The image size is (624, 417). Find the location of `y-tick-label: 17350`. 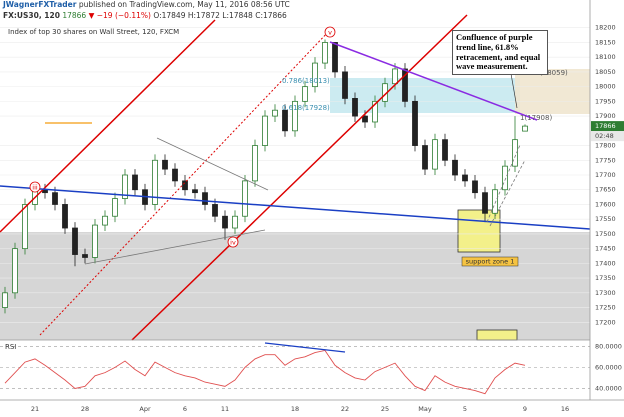

y-tick-label: 17350 is located at coordinates (605, 278).